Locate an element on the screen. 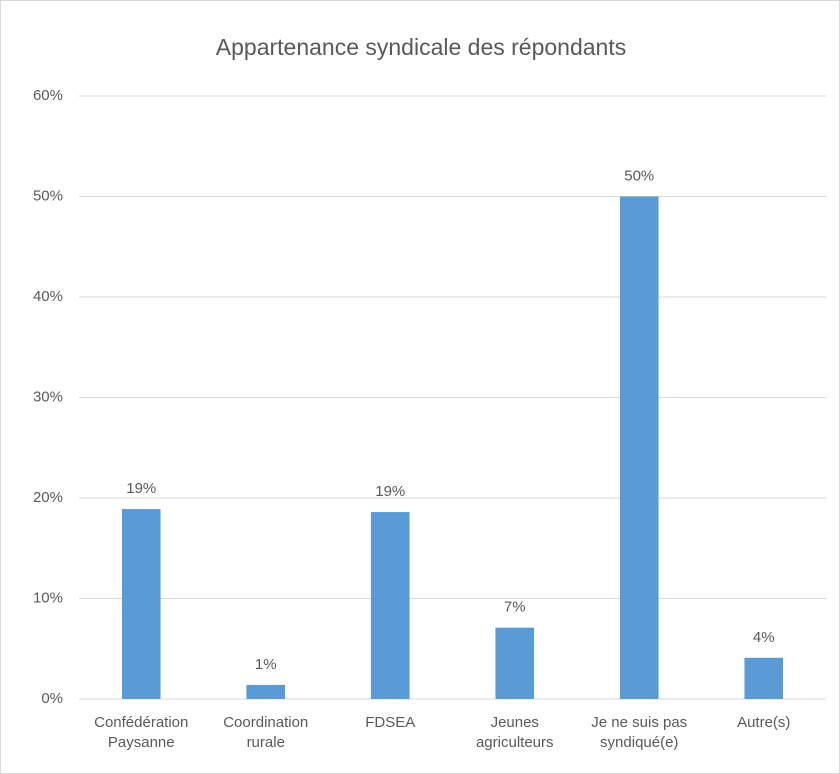 The image size is (840, 774). x-tick-label: FDSEA is located at coordinates (390, 722).